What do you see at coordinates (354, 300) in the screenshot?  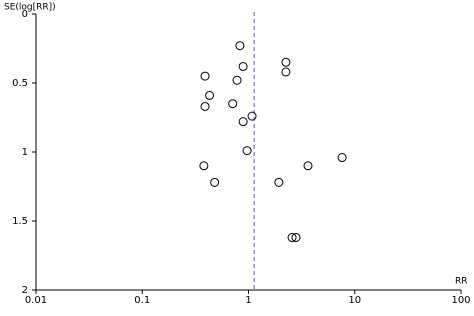 I see `x-tick-label: 10` at bounding box center [354, 300].